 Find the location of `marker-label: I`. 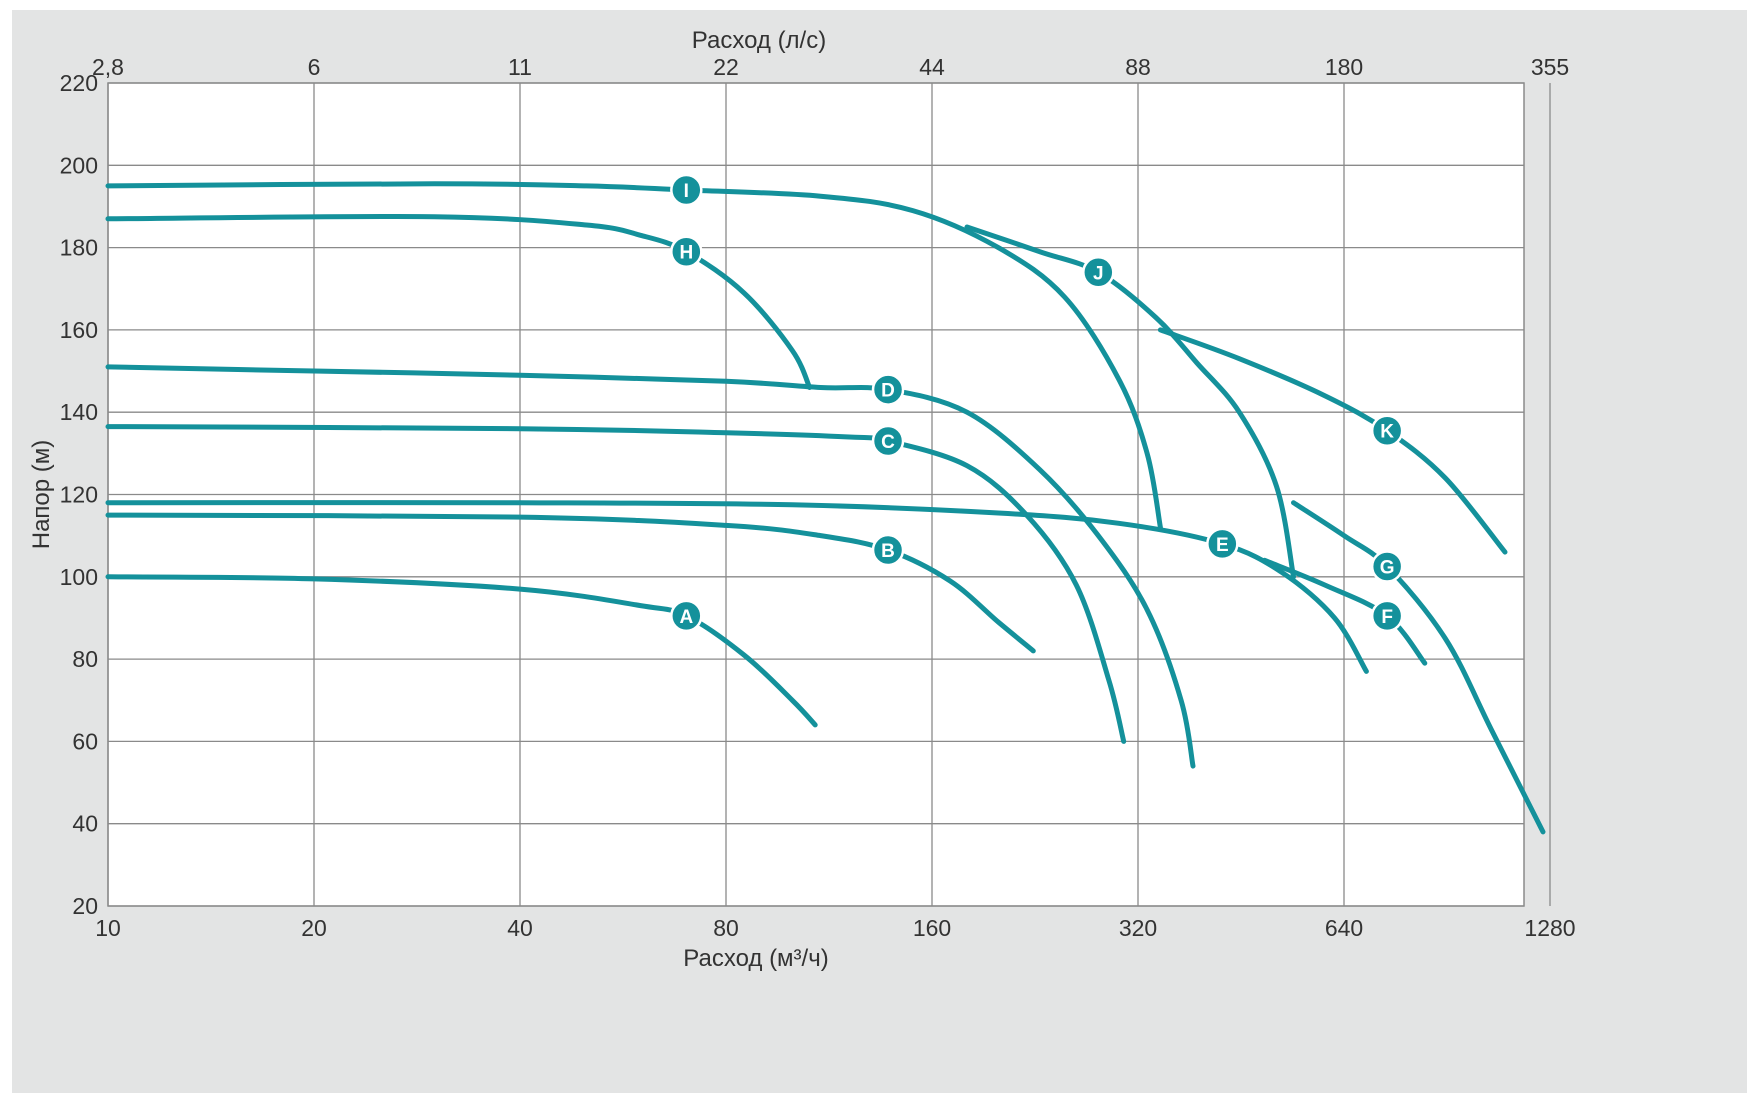

marker-label: I is located at coordinates (686, 191).